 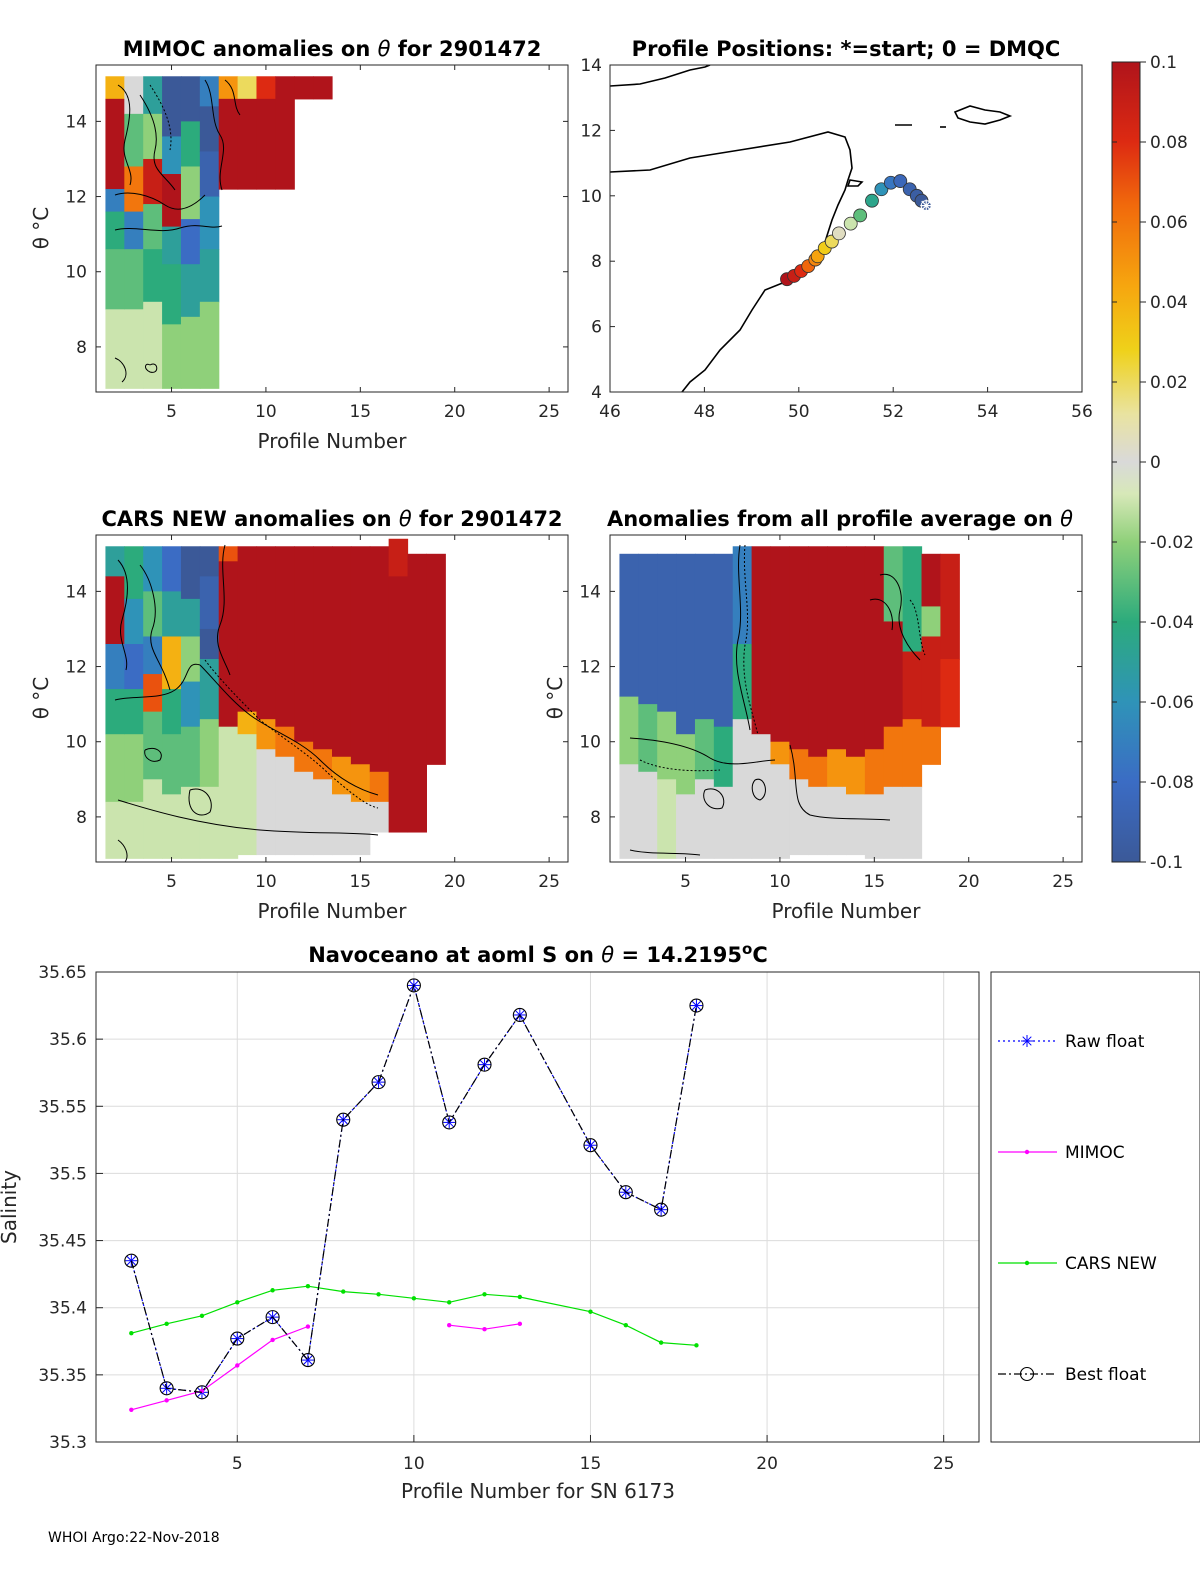 I want to click on legend-label: MIMOC, so click(x=1095, y=1153).